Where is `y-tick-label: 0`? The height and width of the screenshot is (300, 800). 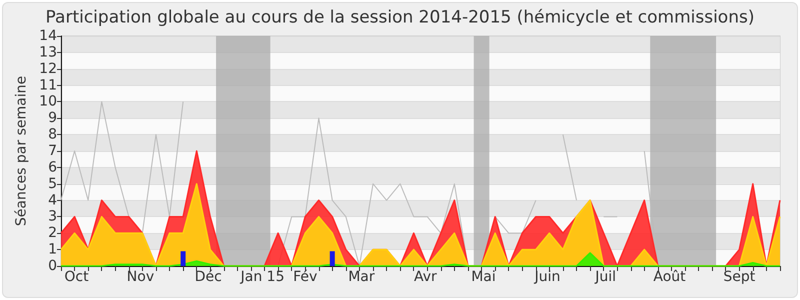
y-tick-label: 0 is located at coordinates (52, 266).